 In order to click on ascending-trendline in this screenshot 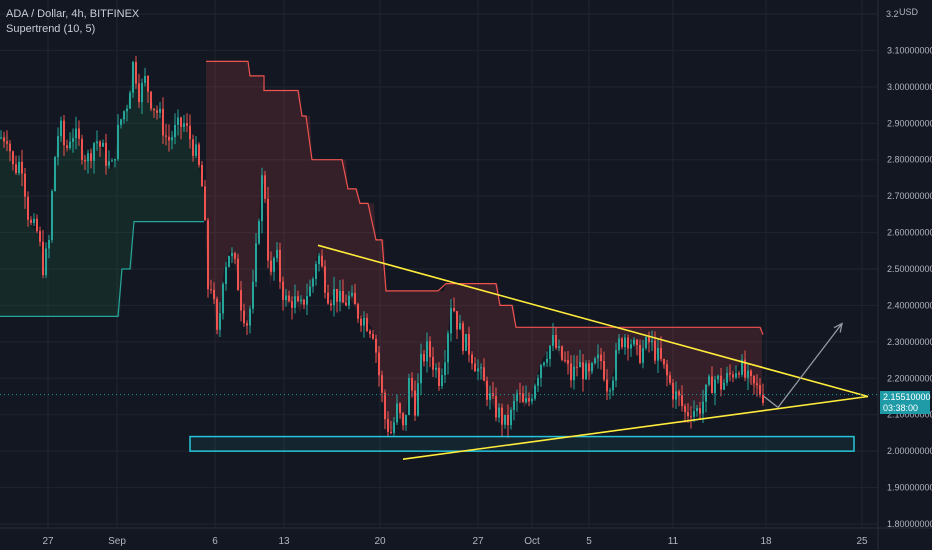, I will do `click(635, 427)`.